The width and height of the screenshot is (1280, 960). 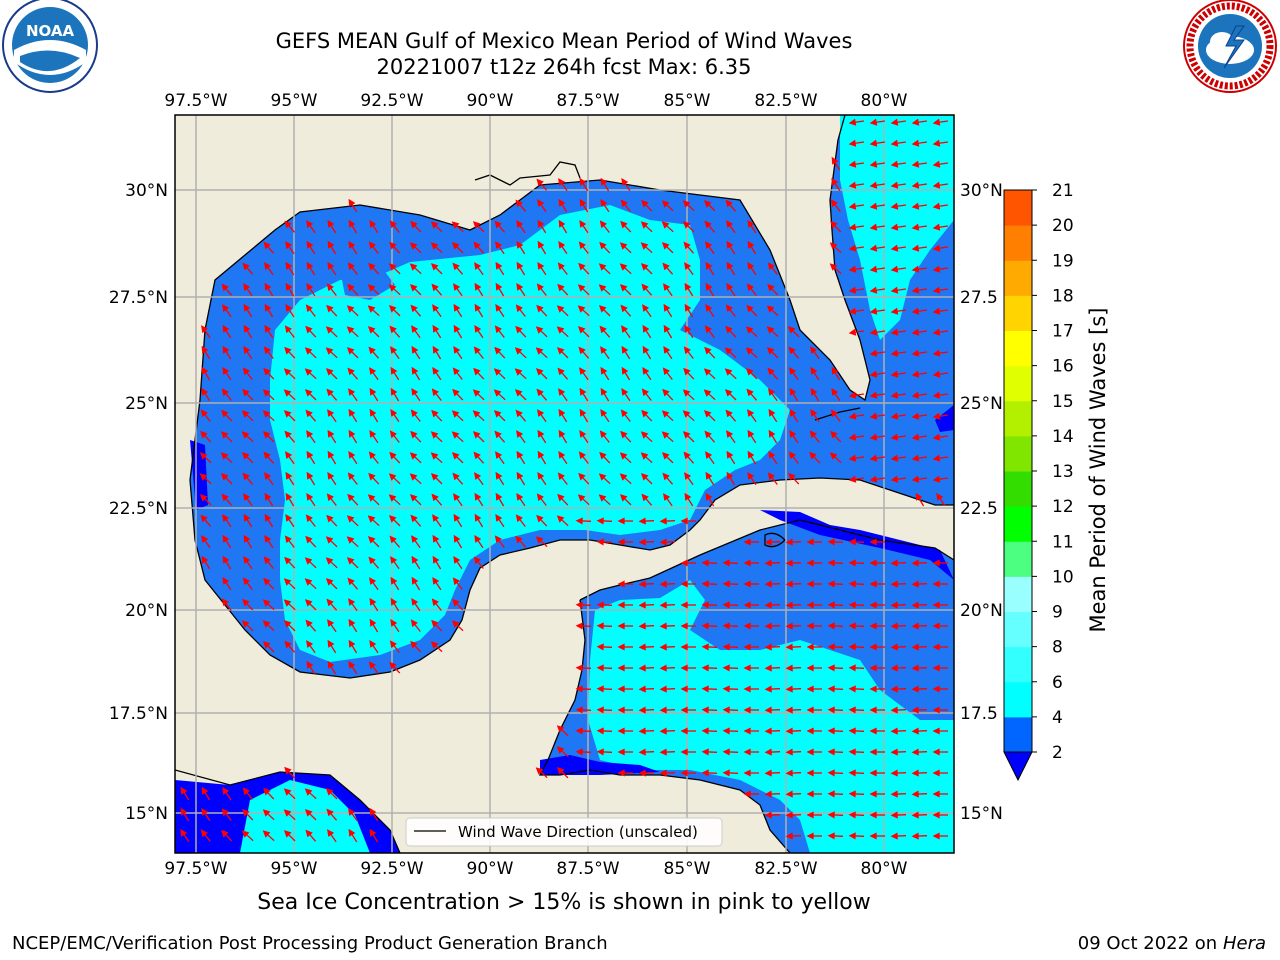 I want to click on lon-tick: 92.5°W, so click(x=391, y=869).